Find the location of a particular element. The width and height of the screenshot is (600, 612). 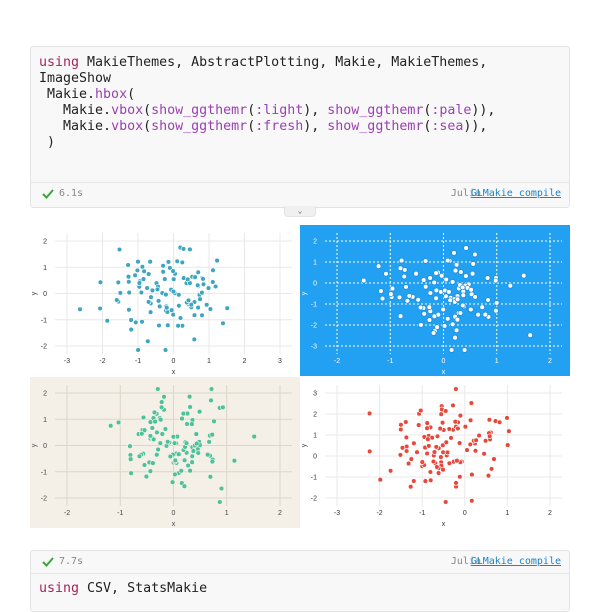

y-axis-label: y is located at coordinates (34, 293).